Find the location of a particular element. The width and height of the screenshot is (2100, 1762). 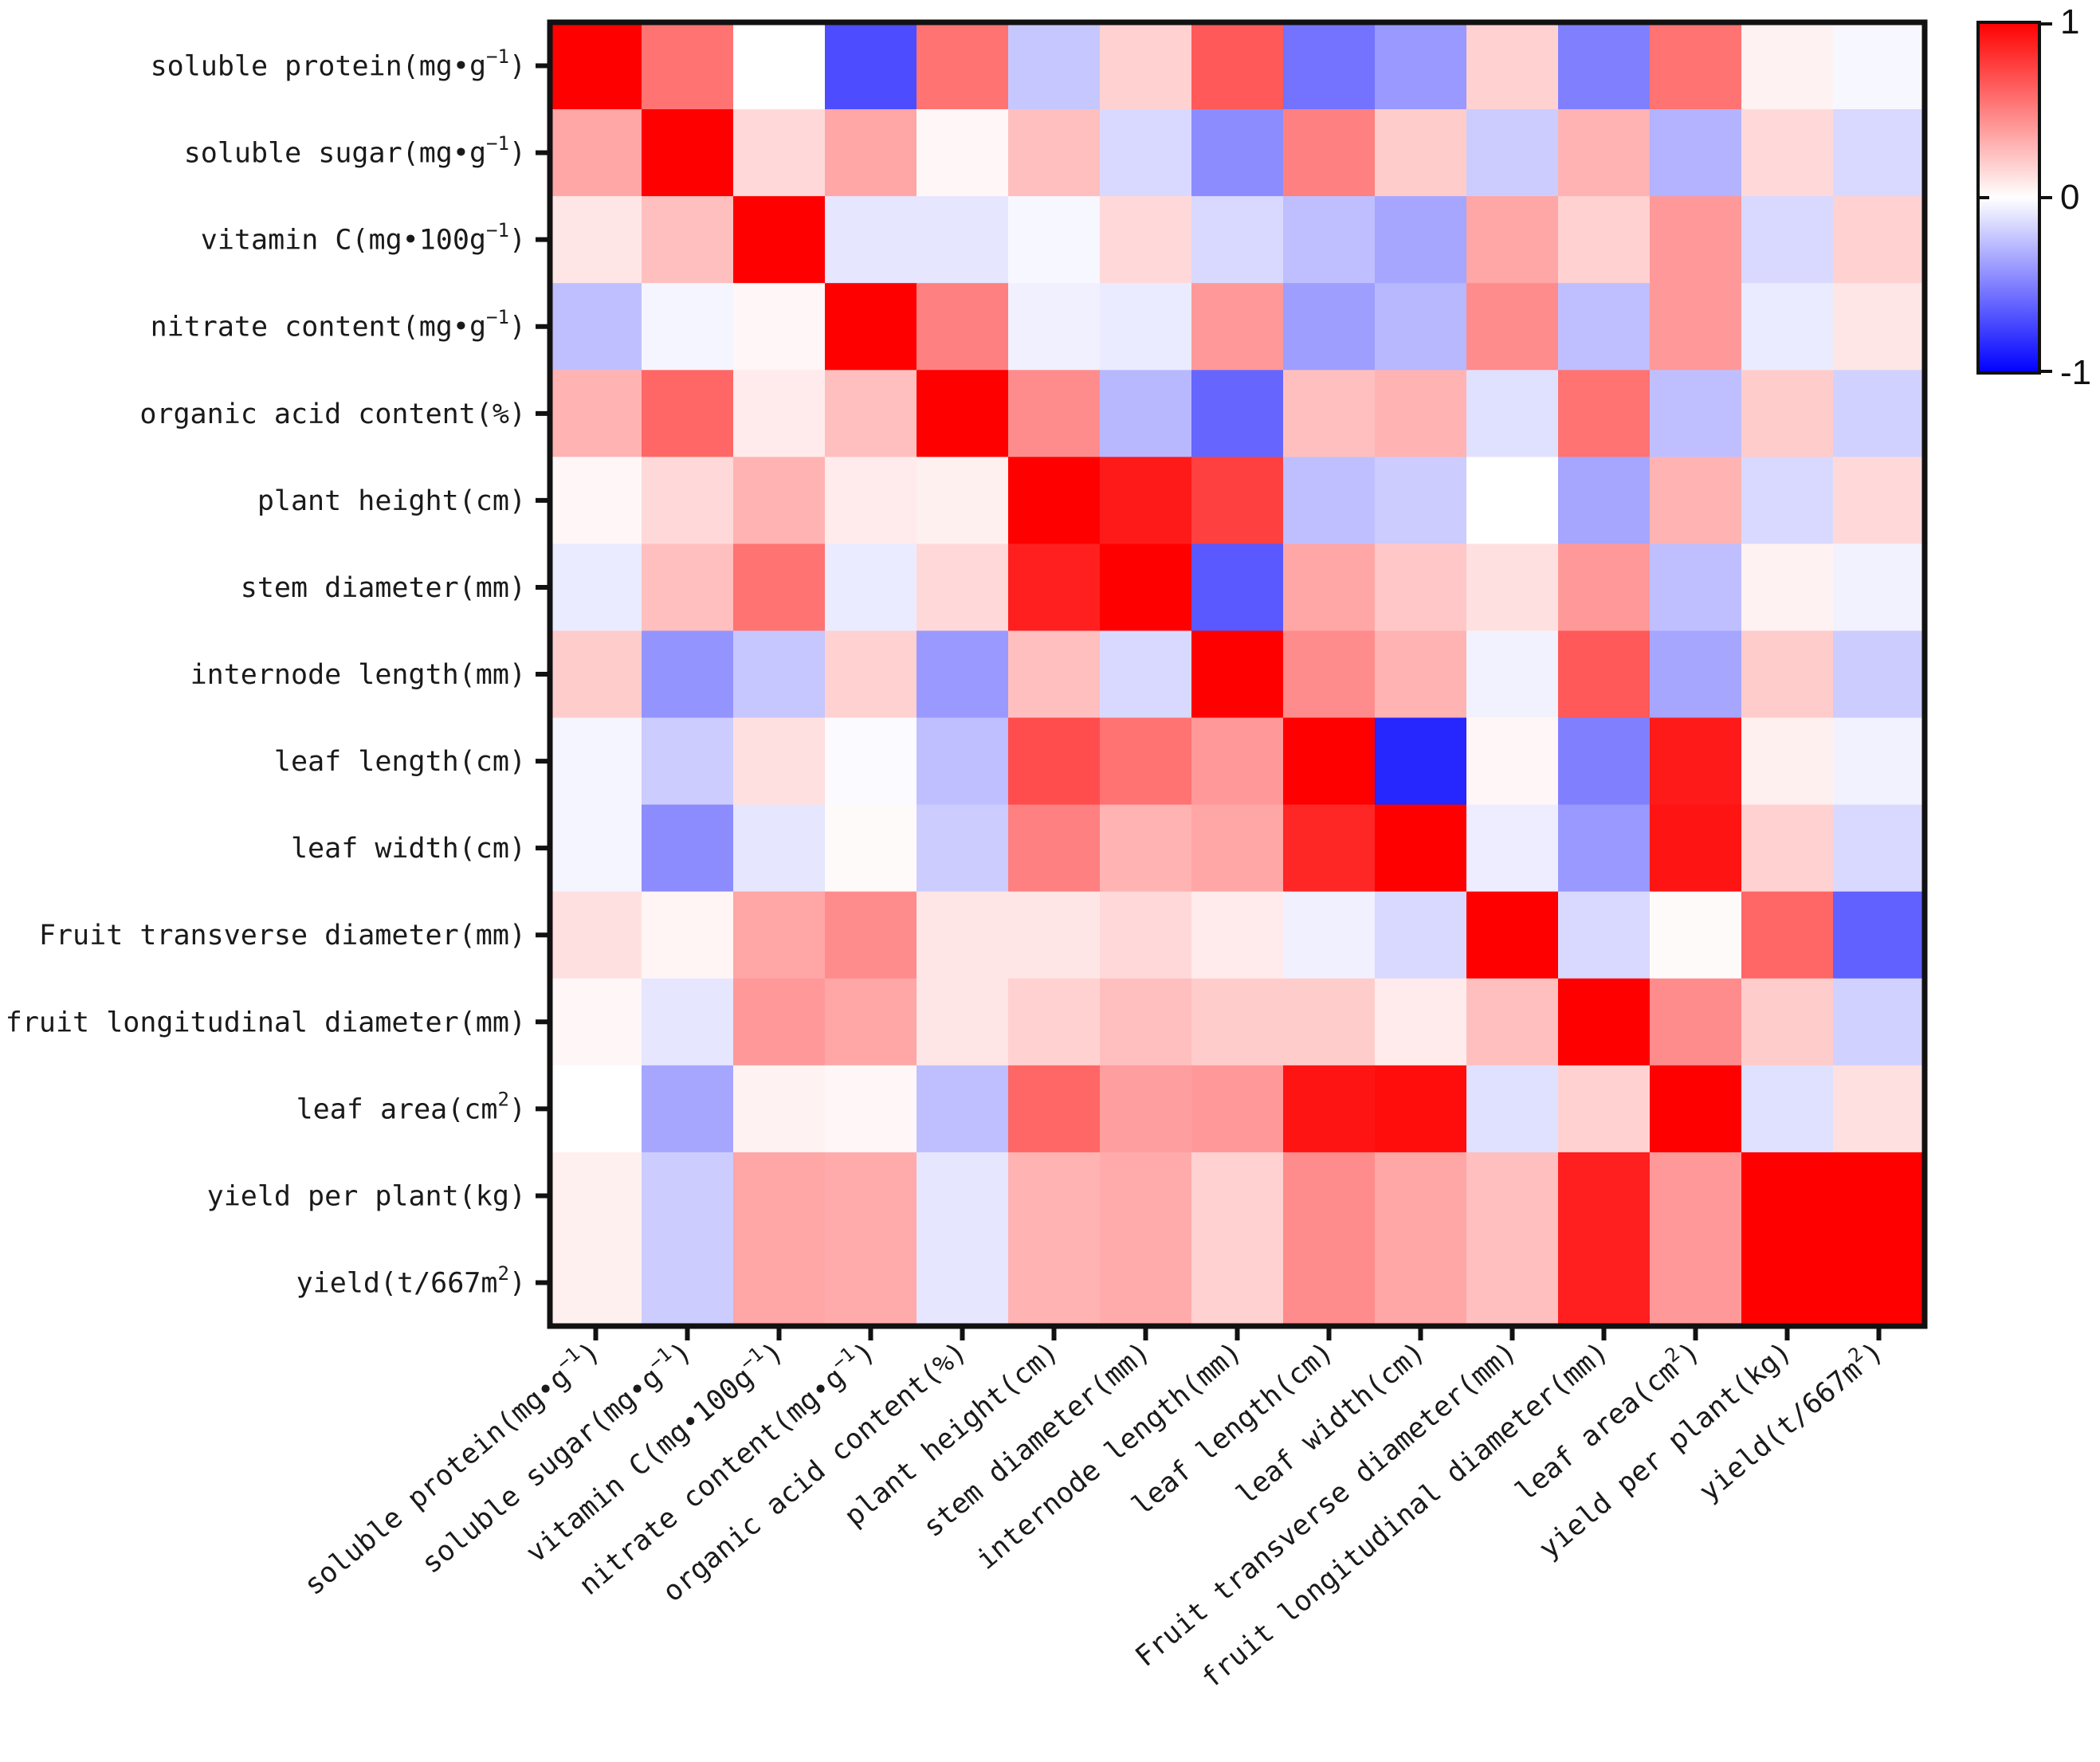

y-tick-label-yield-t-667m2: yield(t/667m2) is located at coordinates (411, 1281).